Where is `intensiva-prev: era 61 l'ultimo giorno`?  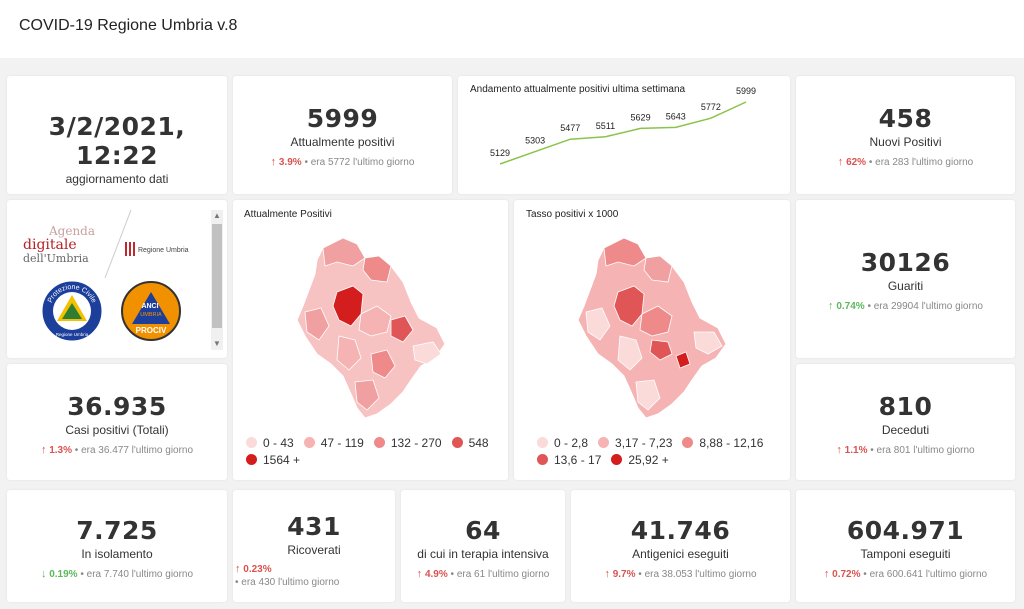
intensiva-prev: era 61 l'ultimo giorno is located at coordinates (503, 574).